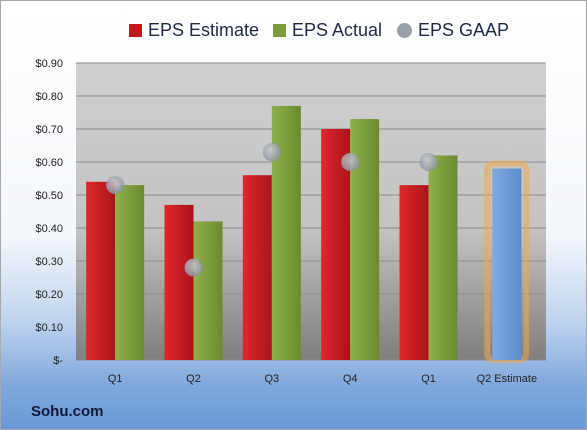 The image size is (587, 430). I want to click on legend-swatch-eps-gaap, so click(404, 30).